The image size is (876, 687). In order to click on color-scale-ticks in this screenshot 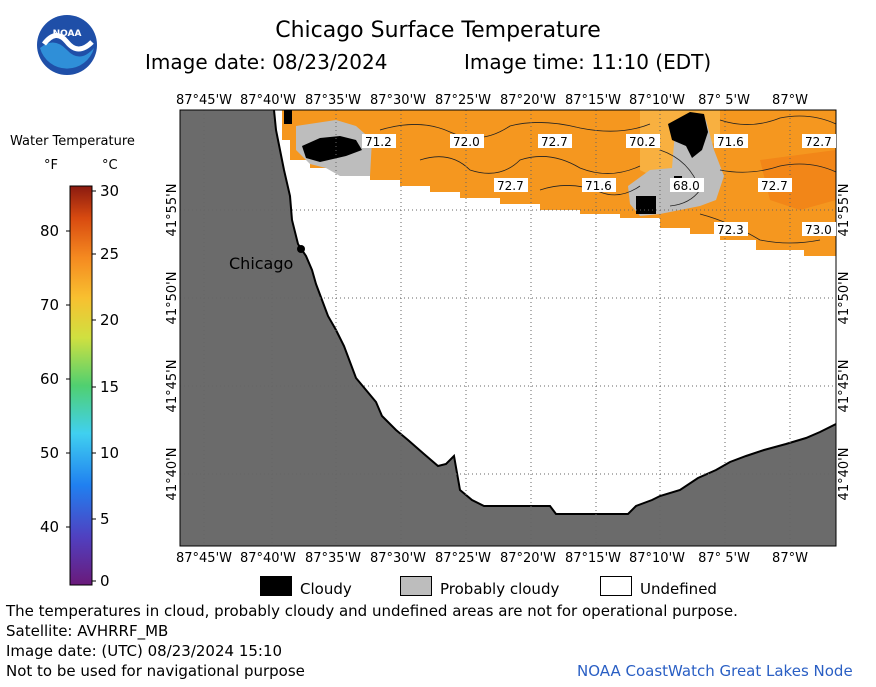, I will do `click(81, 386)`.